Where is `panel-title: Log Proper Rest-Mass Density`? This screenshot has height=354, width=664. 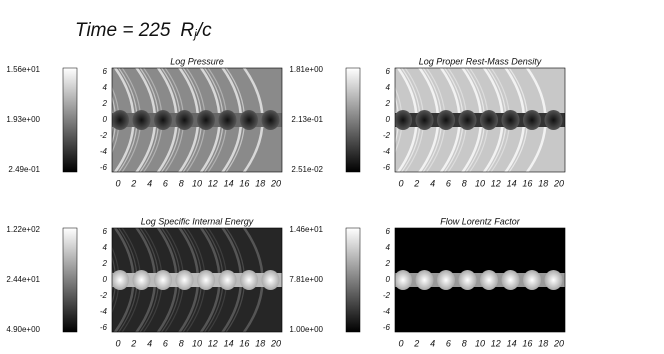
panel-title: Log Proper Rest-Mass Density is located at coordinates (480, 61).